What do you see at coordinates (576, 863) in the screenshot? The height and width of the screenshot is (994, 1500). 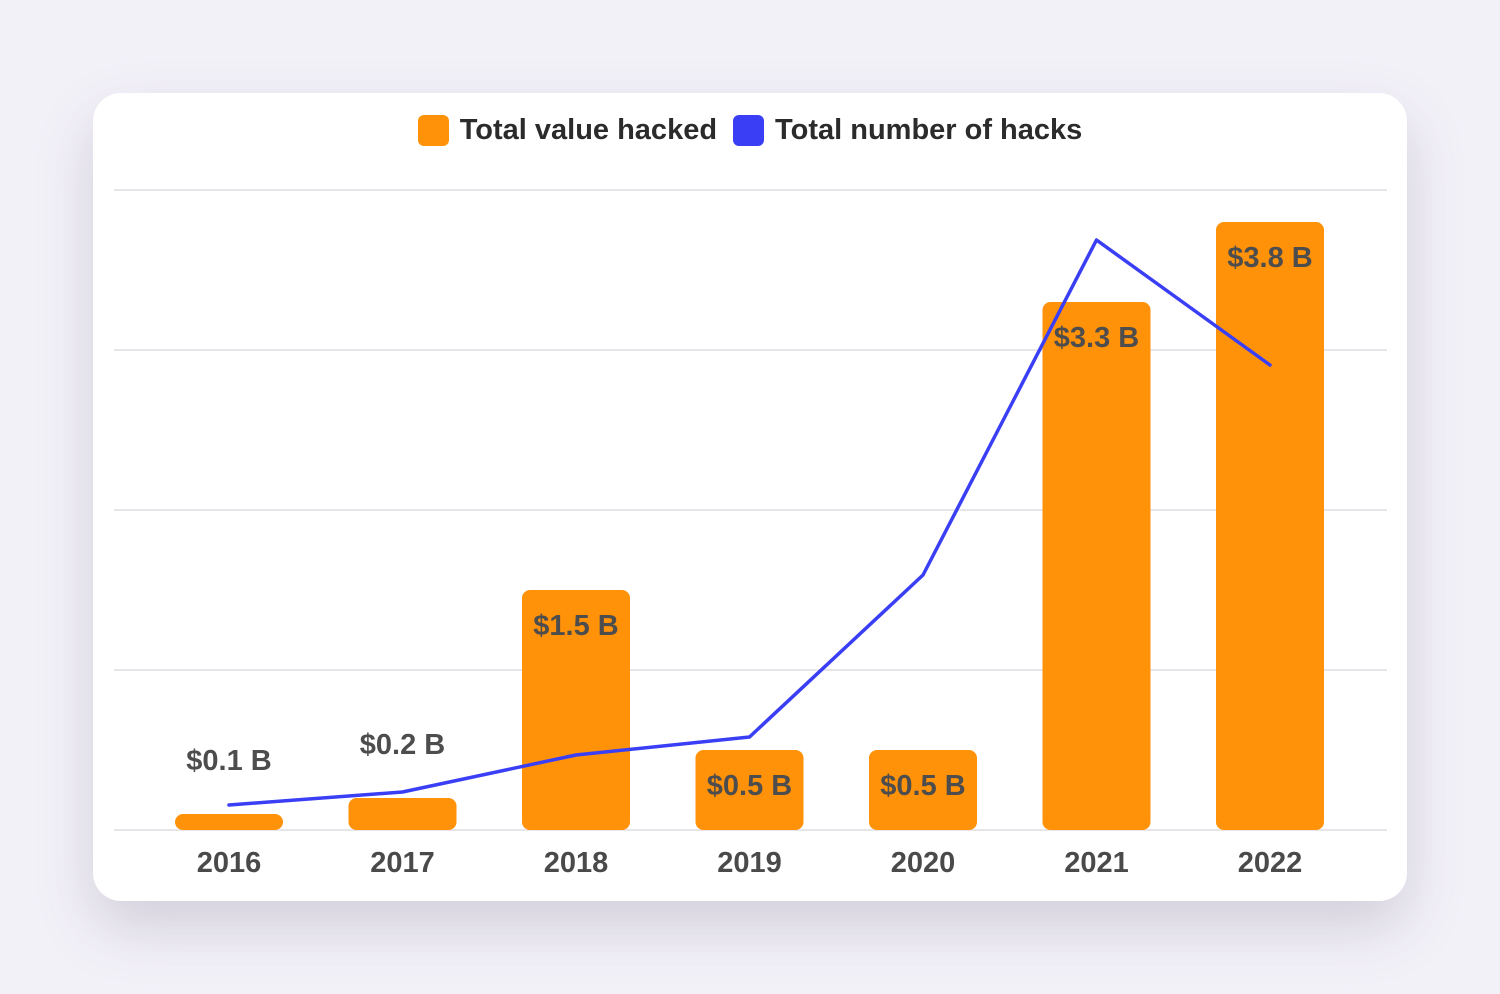 I see `x-tick-label: 2018` at bounding box center [576, 863].